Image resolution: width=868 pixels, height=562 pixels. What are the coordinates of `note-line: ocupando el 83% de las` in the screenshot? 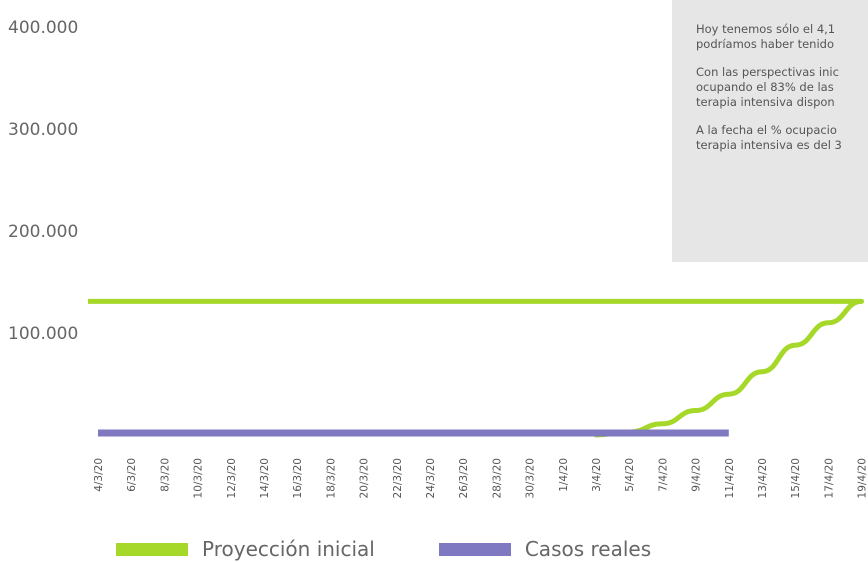 It's located at (765, 87).